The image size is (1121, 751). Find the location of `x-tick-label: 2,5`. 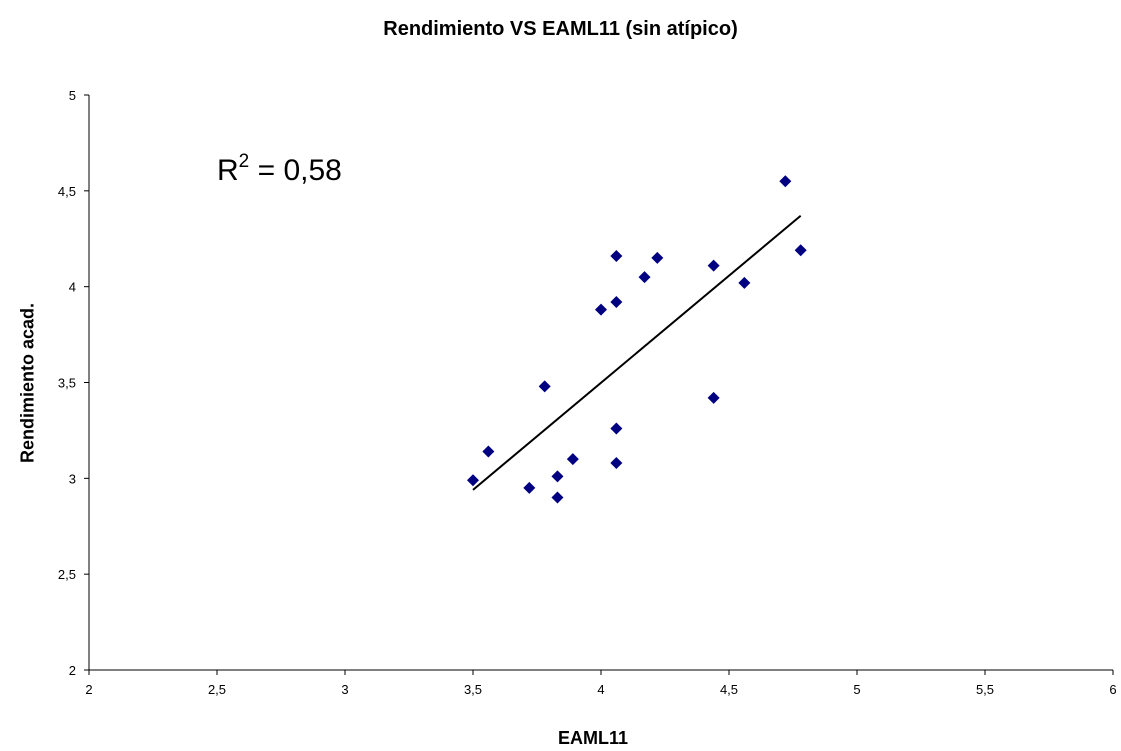

x-tick-label: 2,5 is located at coordinates (217, 689).